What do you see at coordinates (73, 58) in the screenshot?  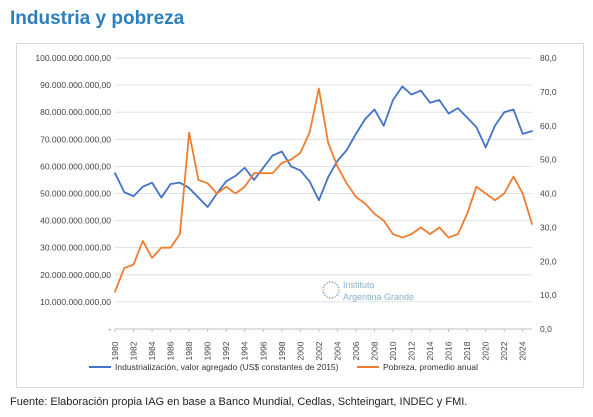 I see `y-left-tick-label: 100.000.000.000,00` at bounding box center [73, 58].